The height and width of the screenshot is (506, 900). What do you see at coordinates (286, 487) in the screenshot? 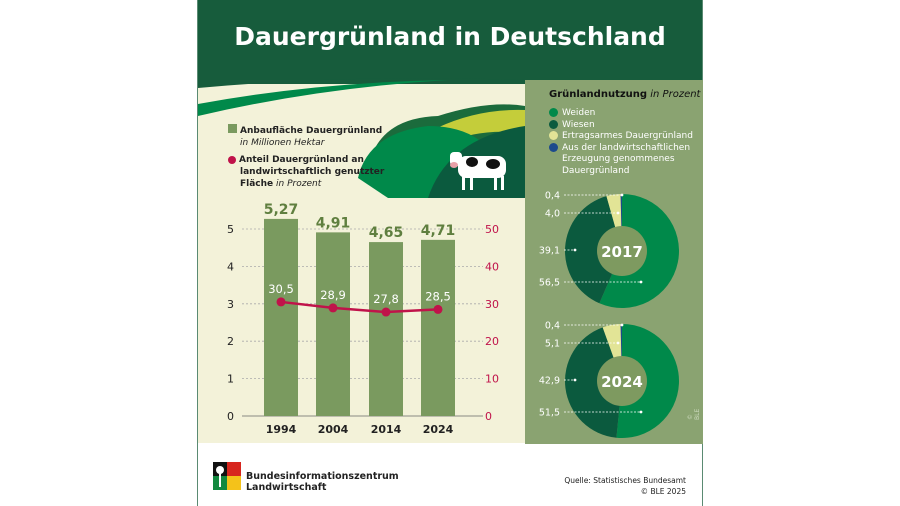
I see `org-name-2: Landwirtschaft` at bounding box center [286, 487].